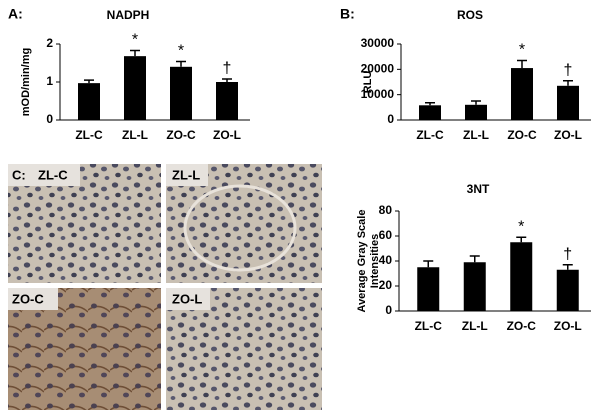 The width and height of the screenshot is (604, 416). I want to click on y-axis-label: RLU, so click(368, 82).